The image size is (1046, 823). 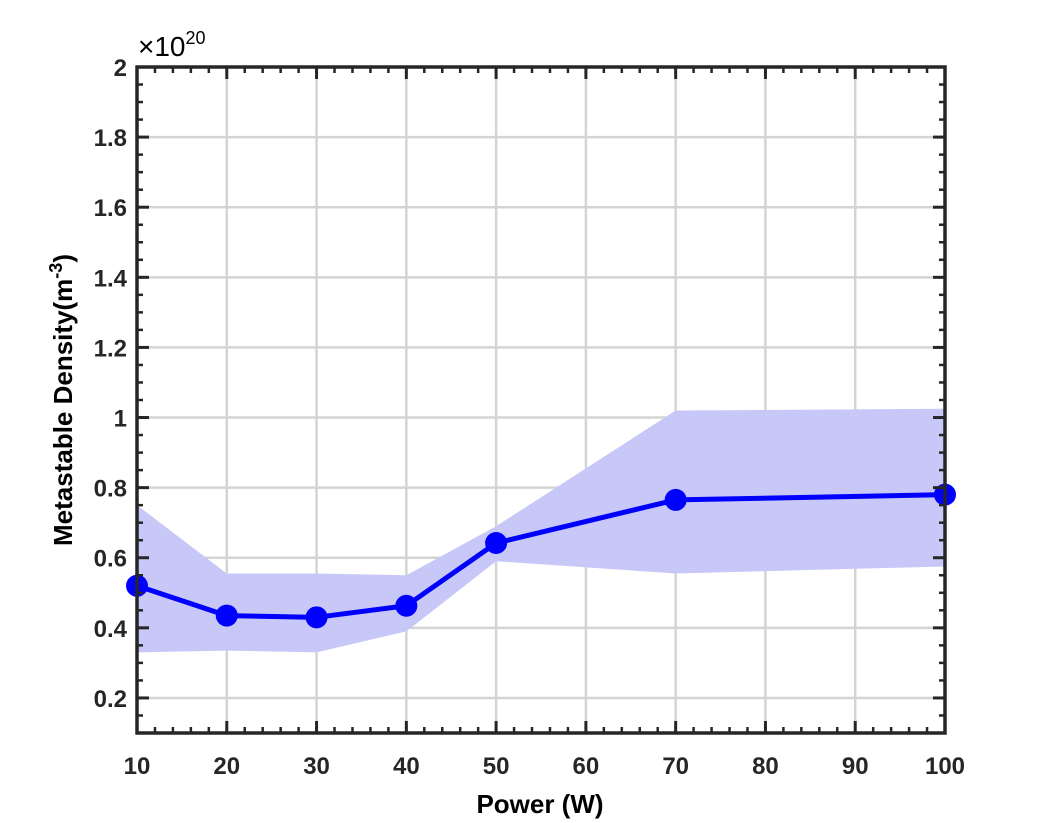 I want to click on x-tick-label: 90, so click(x=855, y=766).